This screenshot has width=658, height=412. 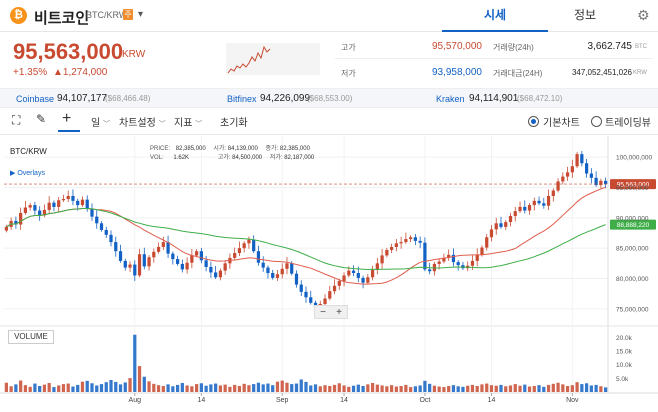 I want to click on tab-info: 정보, so click(x=585, y=15).